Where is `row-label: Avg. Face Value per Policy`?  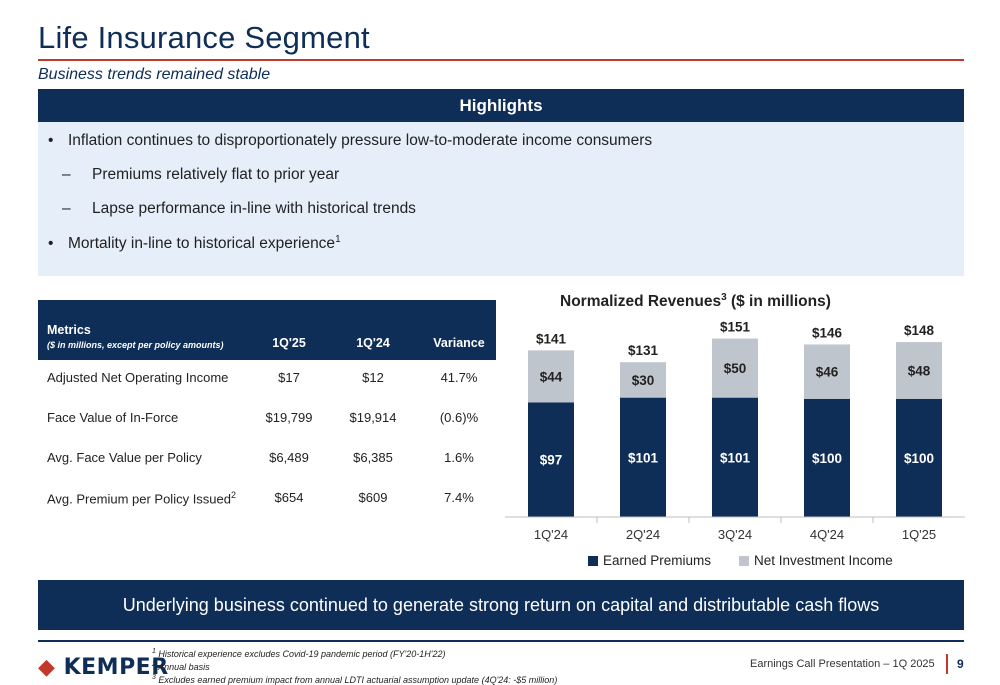 row-label: Avg. Face Value per Policy is located at coordinates (124, 457).